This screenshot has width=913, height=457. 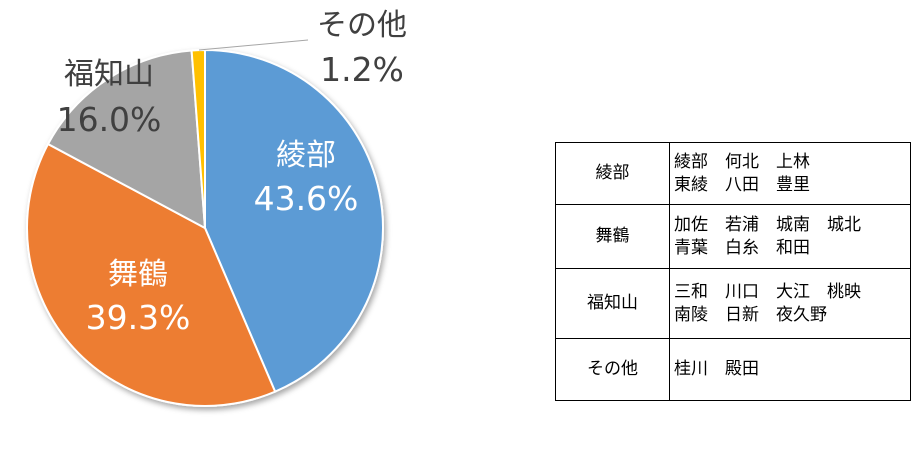 I want to click on schools-line: 桂川 殿田, so click(x=716, y=369).